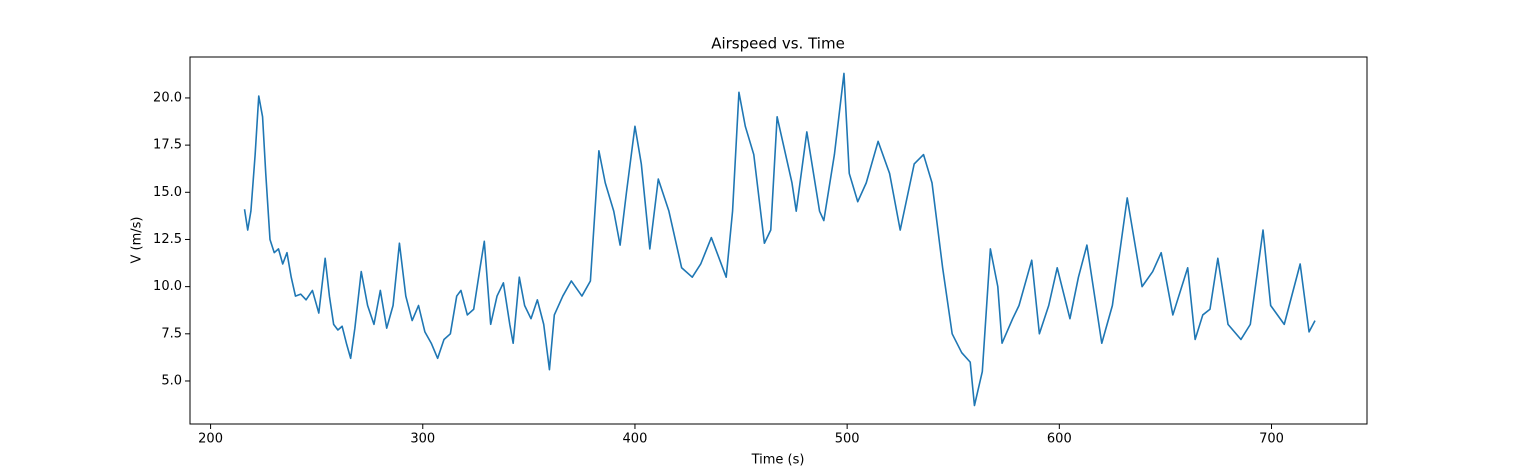 The height and width of the screenshot is (476, 1519). Describe the element at coordinates (171, 333) in the screenshot. I see `y-tick-label: 7.5` at that location.